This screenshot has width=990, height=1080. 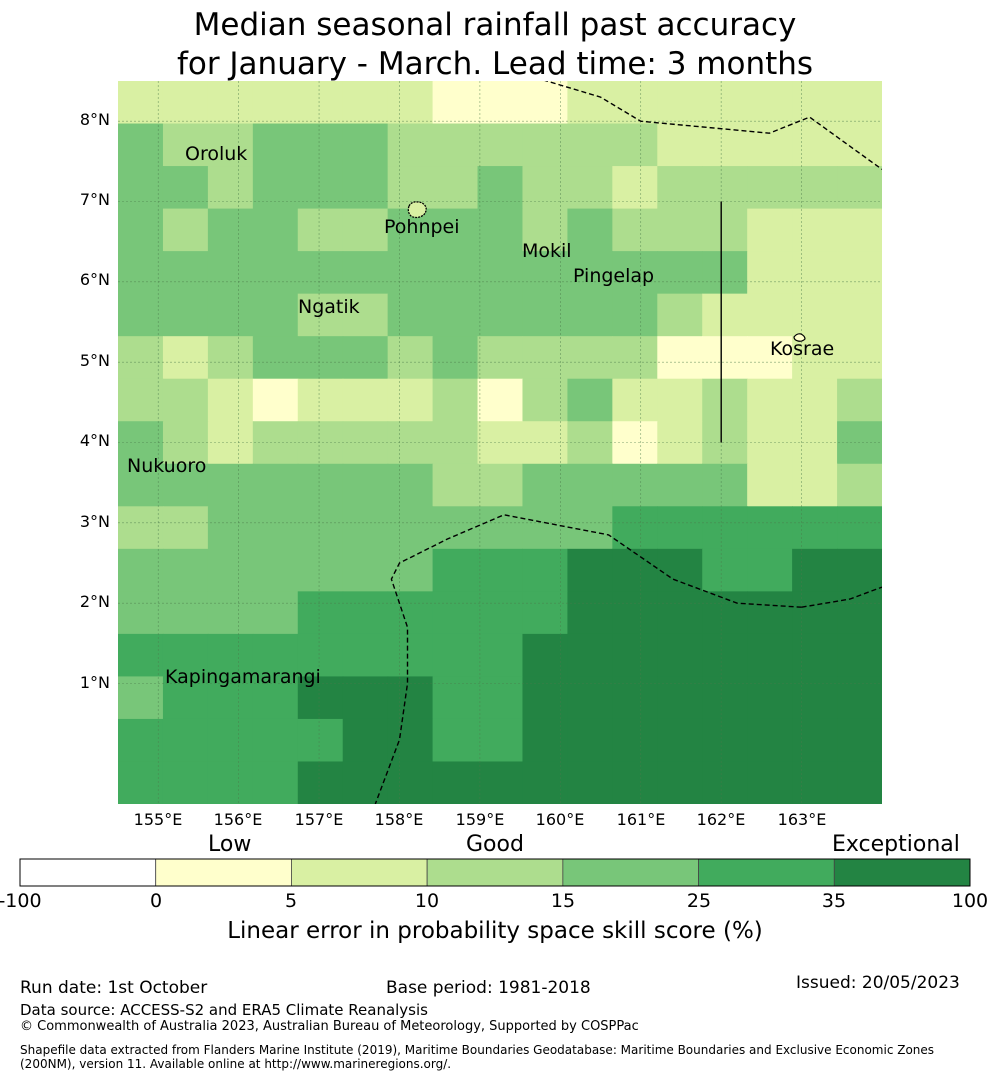 I want to click on colorbar-tick: 5, so click(x=291, y=901).